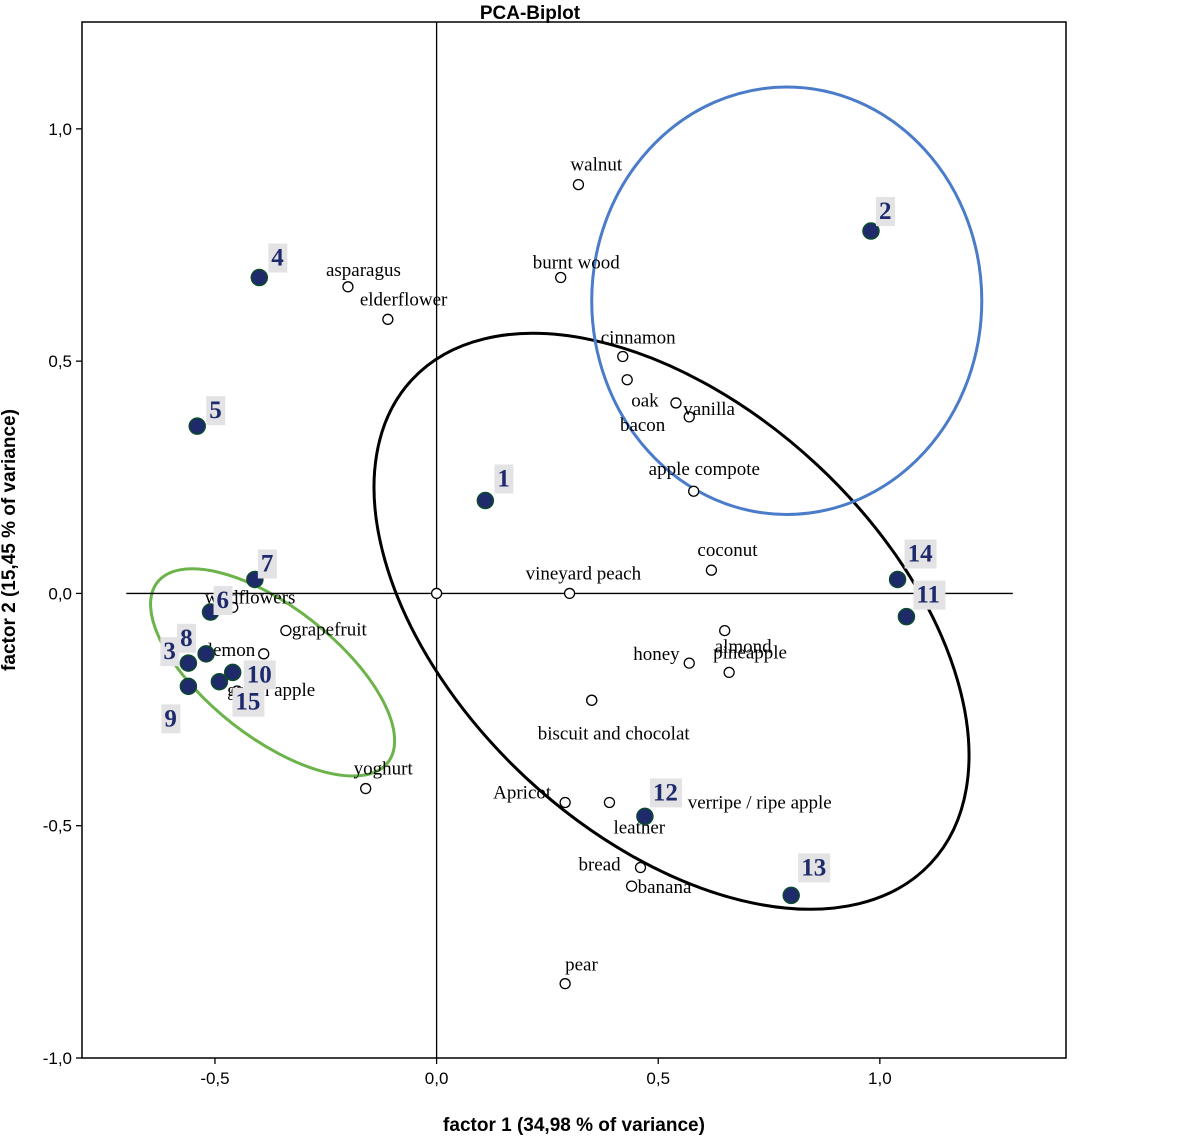 The image size is (1200, 1138). What do you see at coordinates (640, 867) in the screenshot?
I see `variable-marker-bread` at bounding box center [640, 867].